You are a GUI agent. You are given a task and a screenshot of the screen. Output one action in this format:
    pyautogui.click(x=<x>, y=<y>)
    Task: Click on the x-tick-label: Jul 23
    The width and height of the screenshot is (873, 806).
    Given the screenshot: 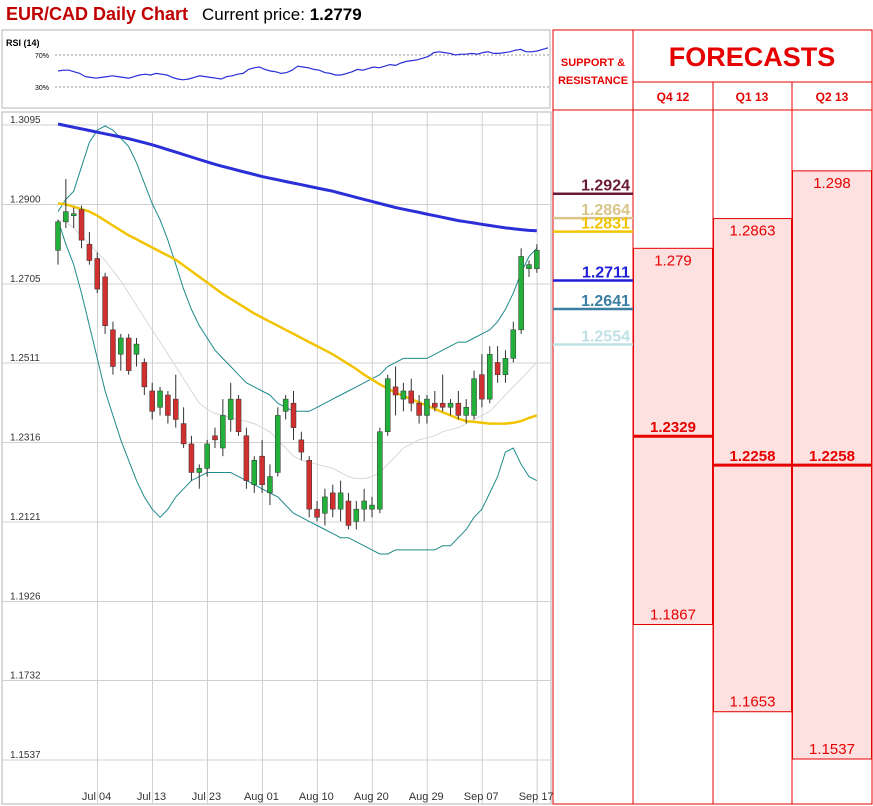 What is the action you would take?
    pyautogui.click(x=206, y=797)
    